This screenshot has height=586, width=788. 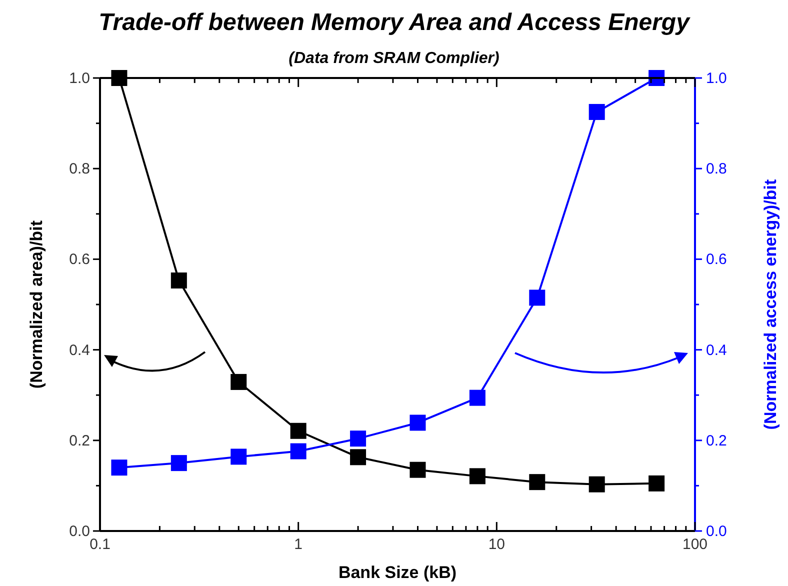 What do you see at coordinates (497, 544) in the screenshot?
I see `x-tick-label: 10` at bounding box center [497, 544].